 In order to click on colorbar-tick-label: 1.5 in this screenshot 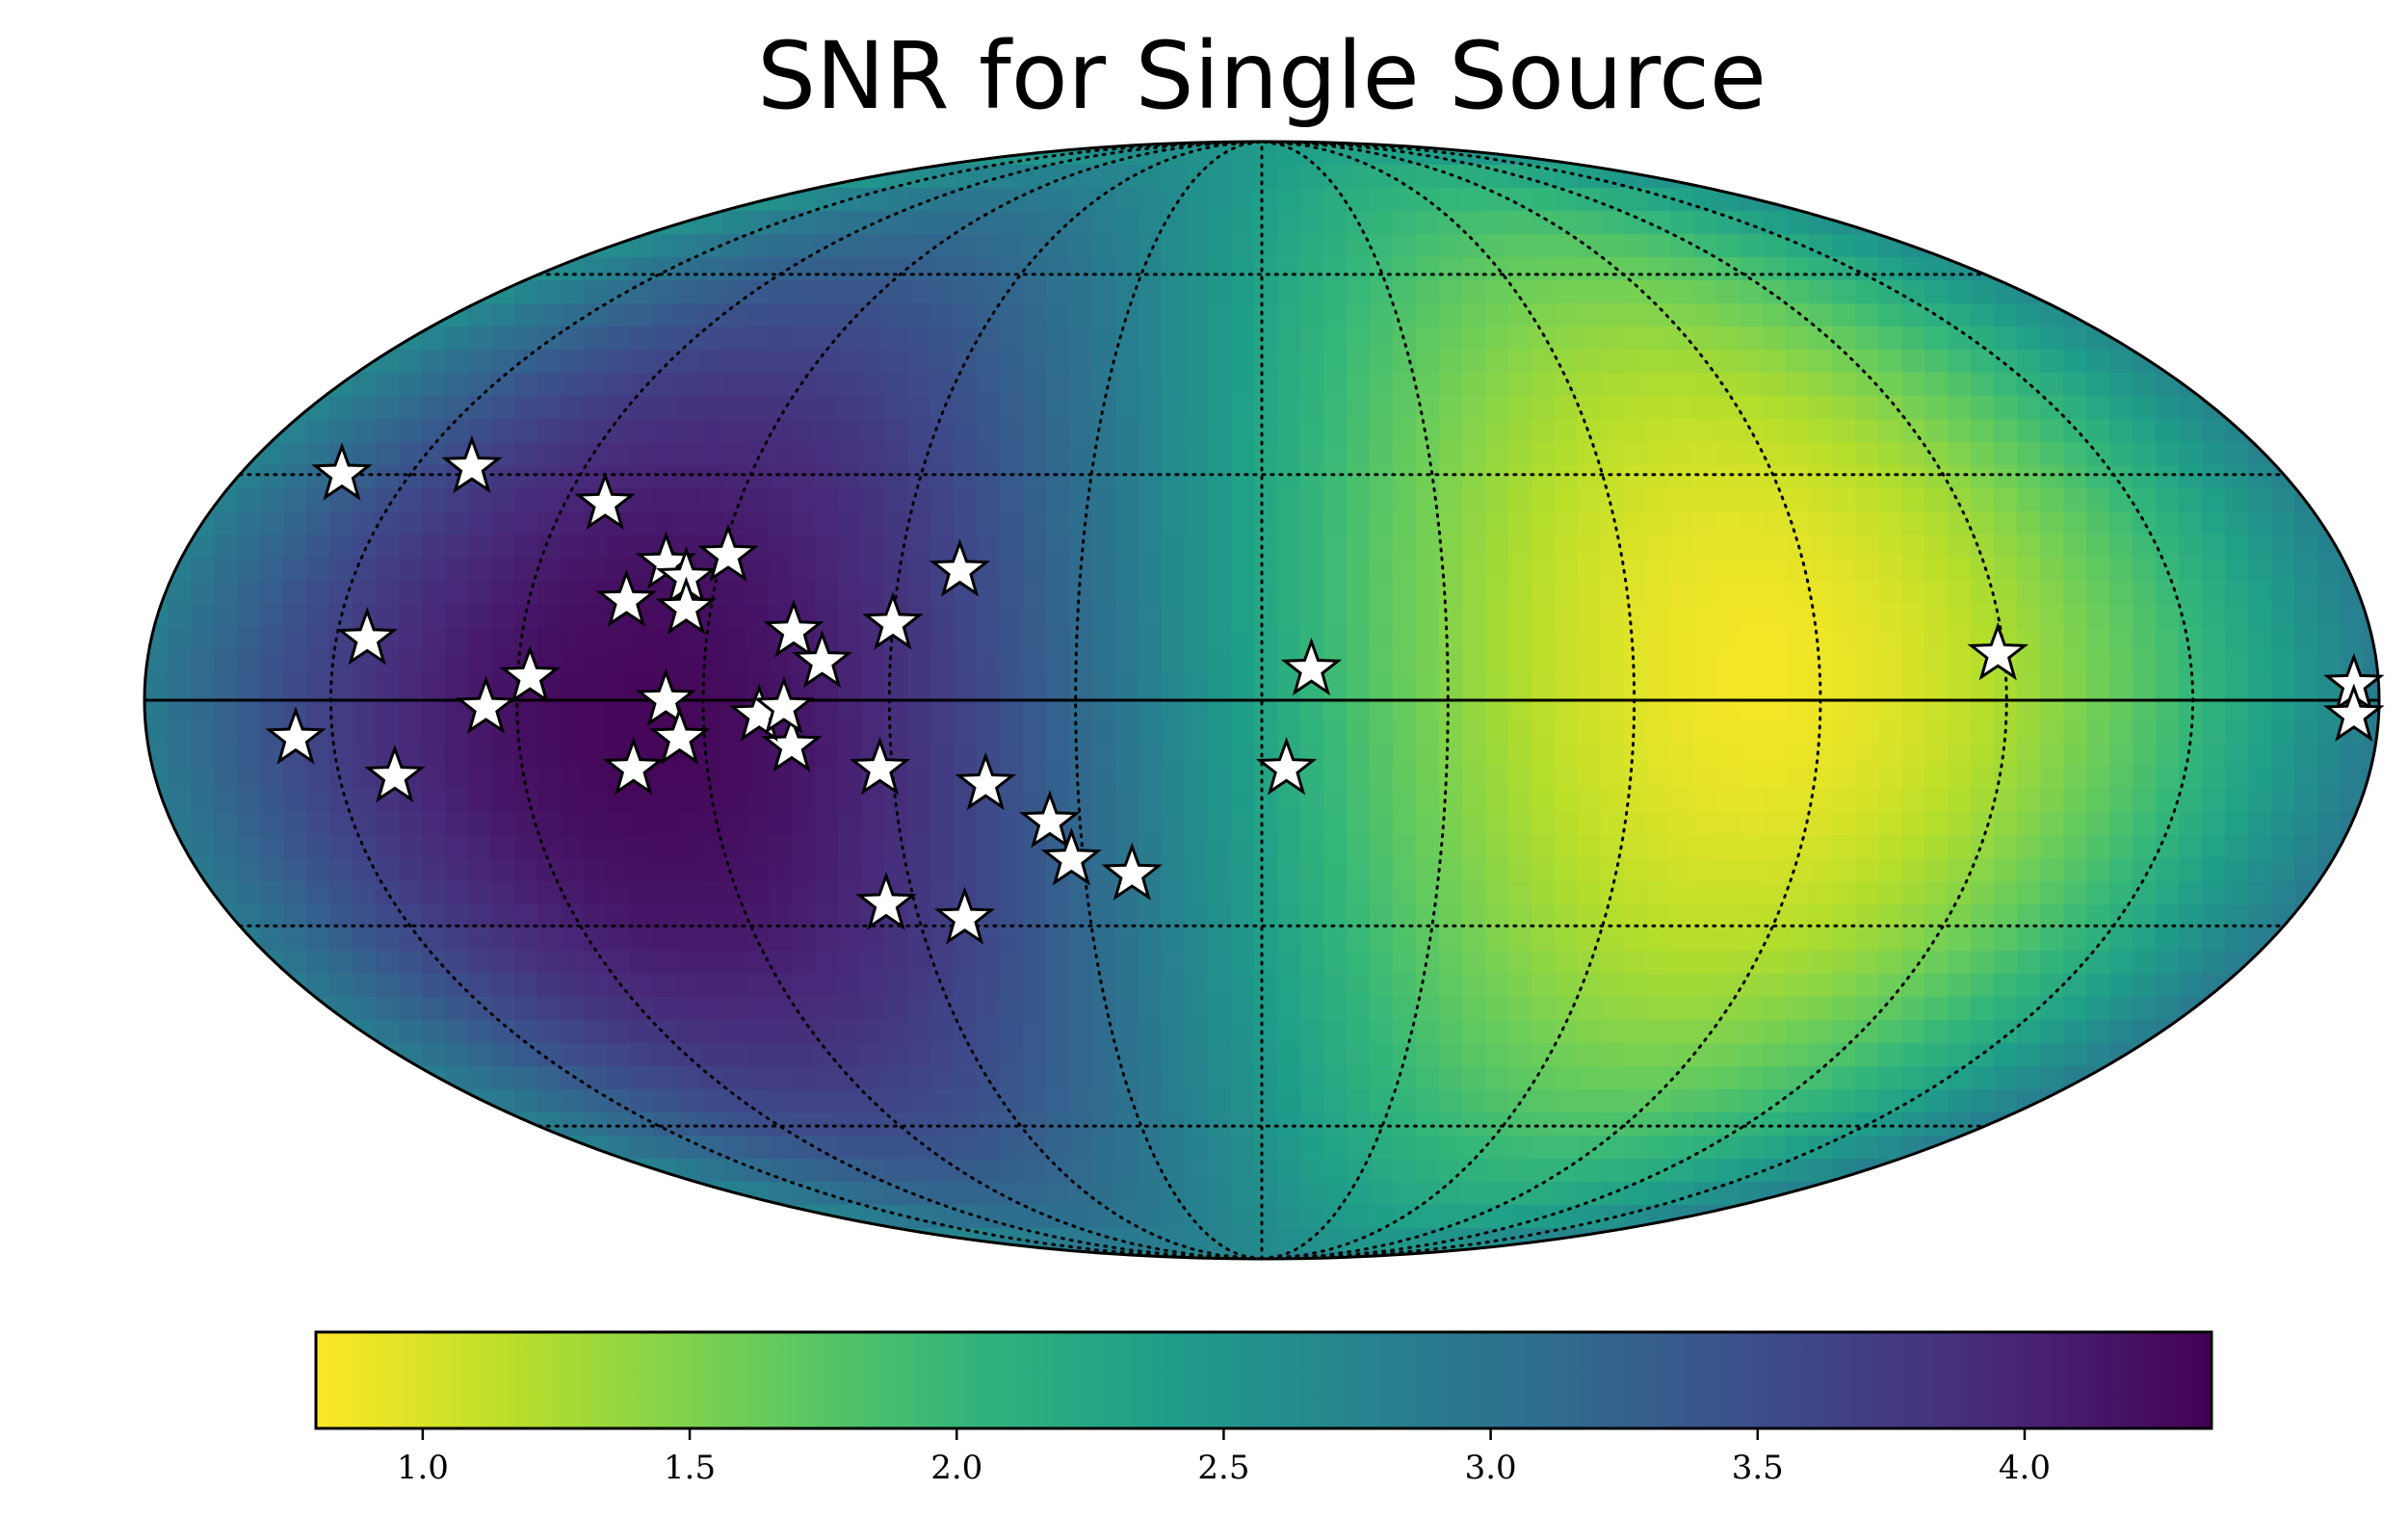, I will do `click(690, 1468)`.